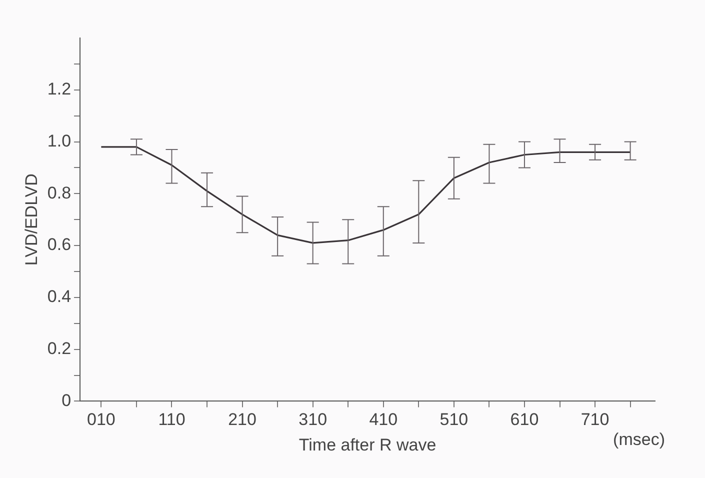 The height and width of the screenshot is (478, 705). What do you see at coordinates (59, 296) in the screenshot?
I see `y-tick-label: 0.4` at bounding box center [59, 296].